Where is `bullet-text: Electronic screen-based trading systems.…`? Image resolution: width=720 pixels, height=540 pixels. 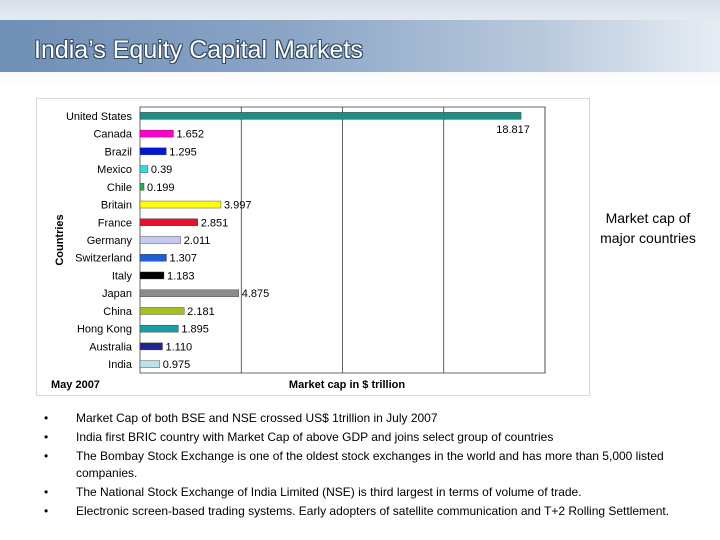 bullet-text: Electronic screen-based trading systems.… is located at coordinates (373, 511).